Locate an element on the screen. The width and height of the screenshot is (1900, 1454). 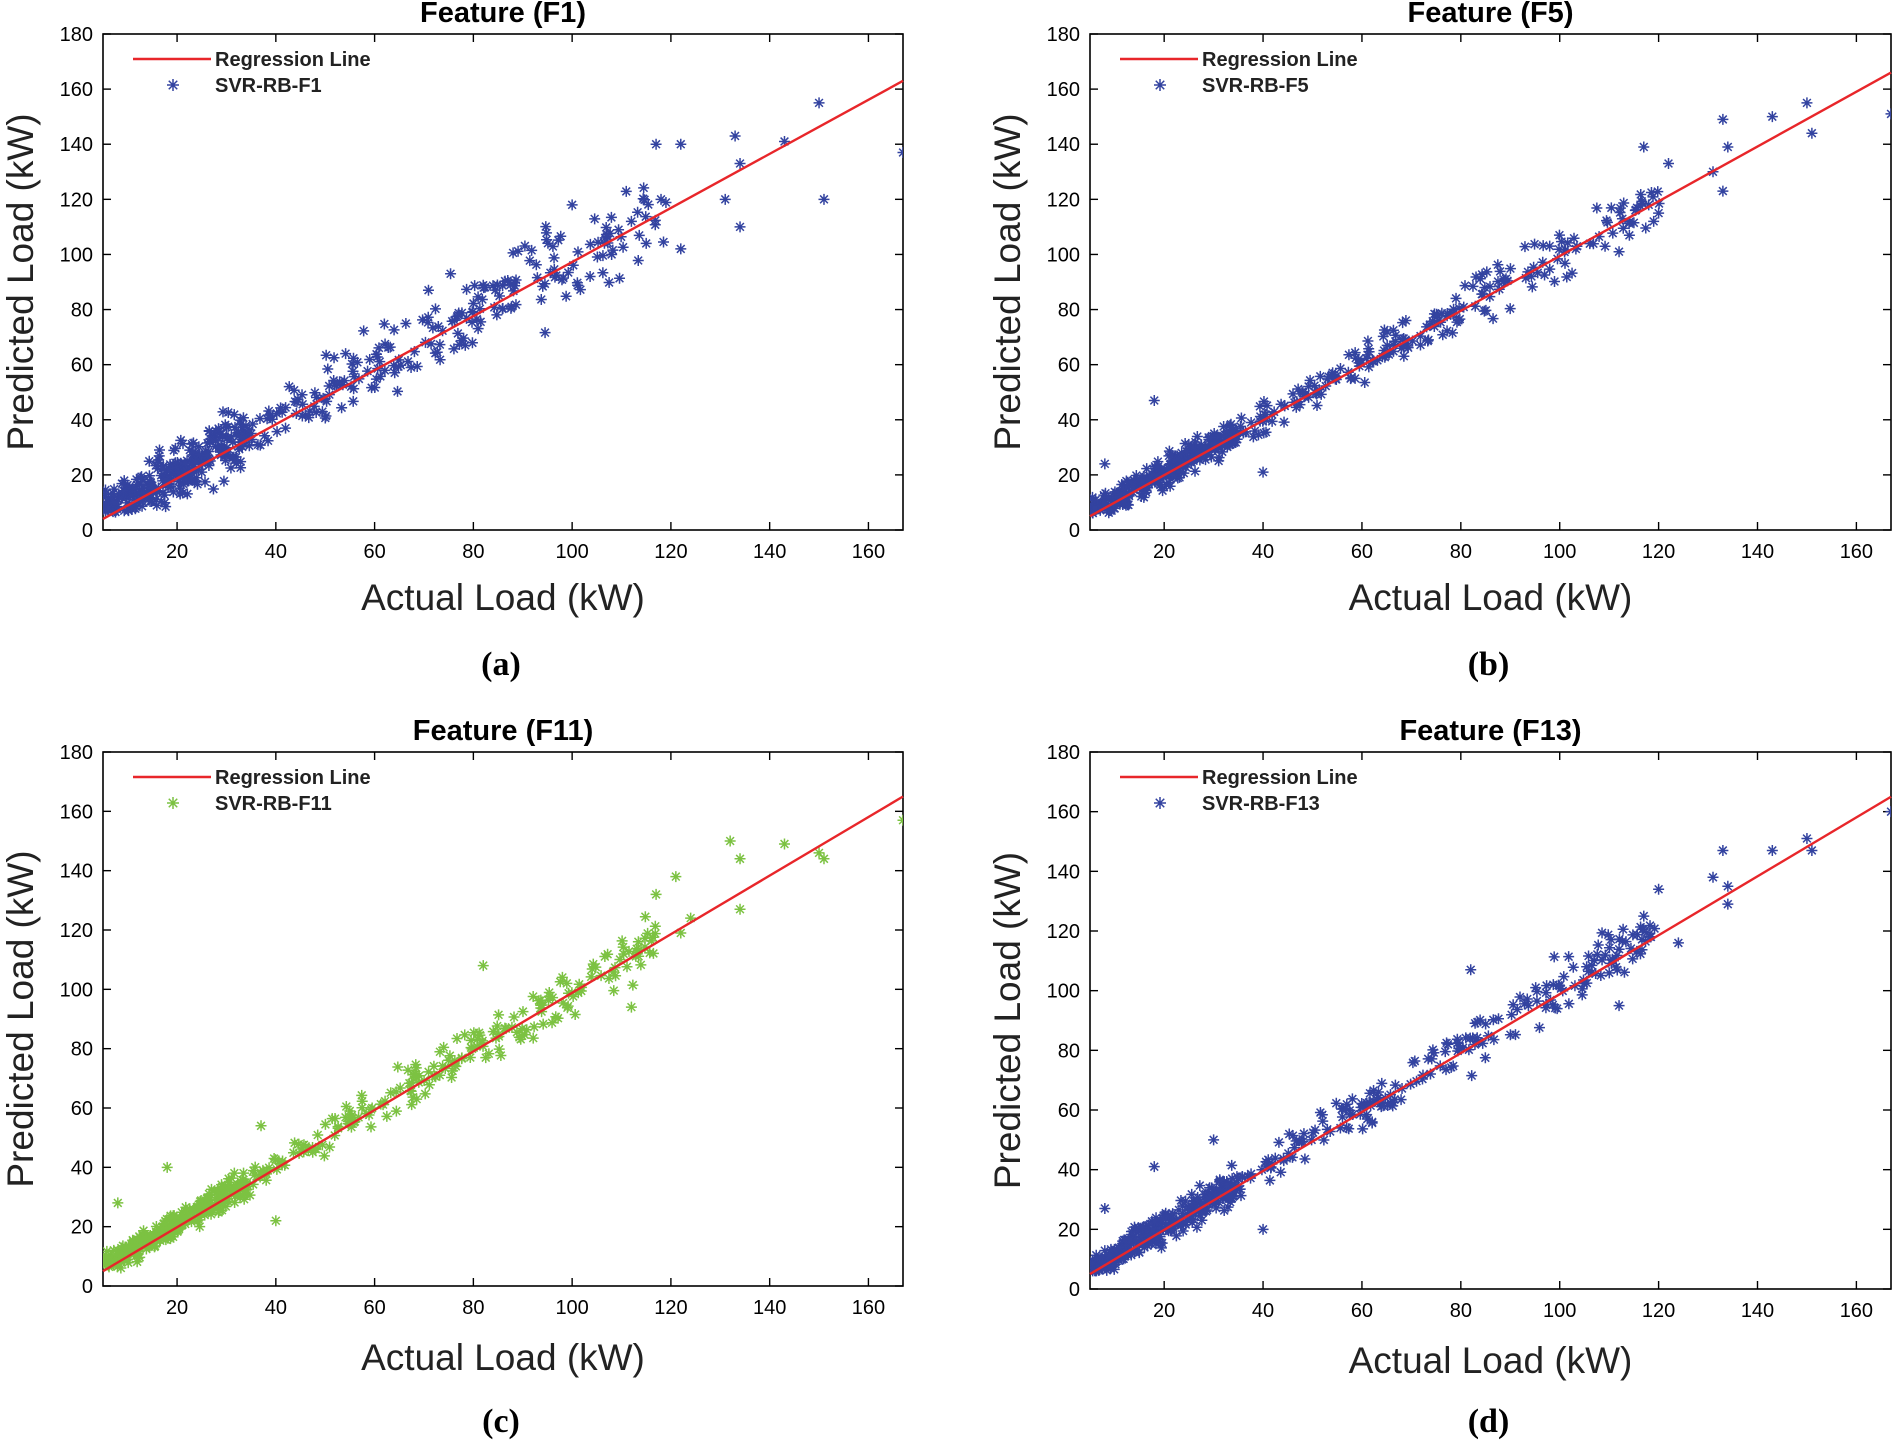
x-tick-label: 100 is located at coordinates (1559, 552).